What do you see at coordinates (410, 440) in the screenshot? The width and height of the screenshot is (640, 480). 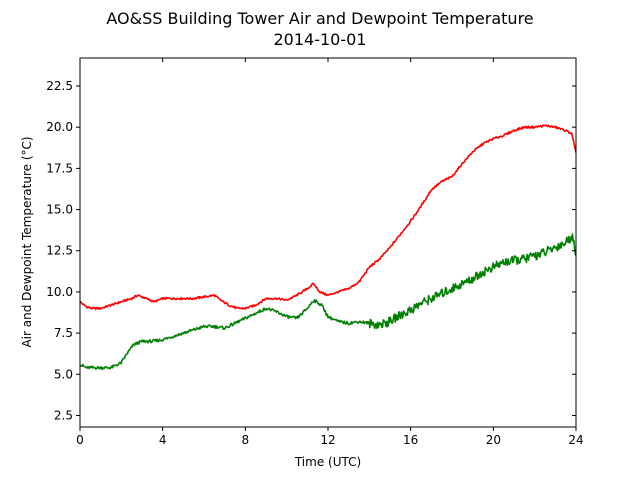 I see `x-tick-label: 16` at bounding box center [410, 440].